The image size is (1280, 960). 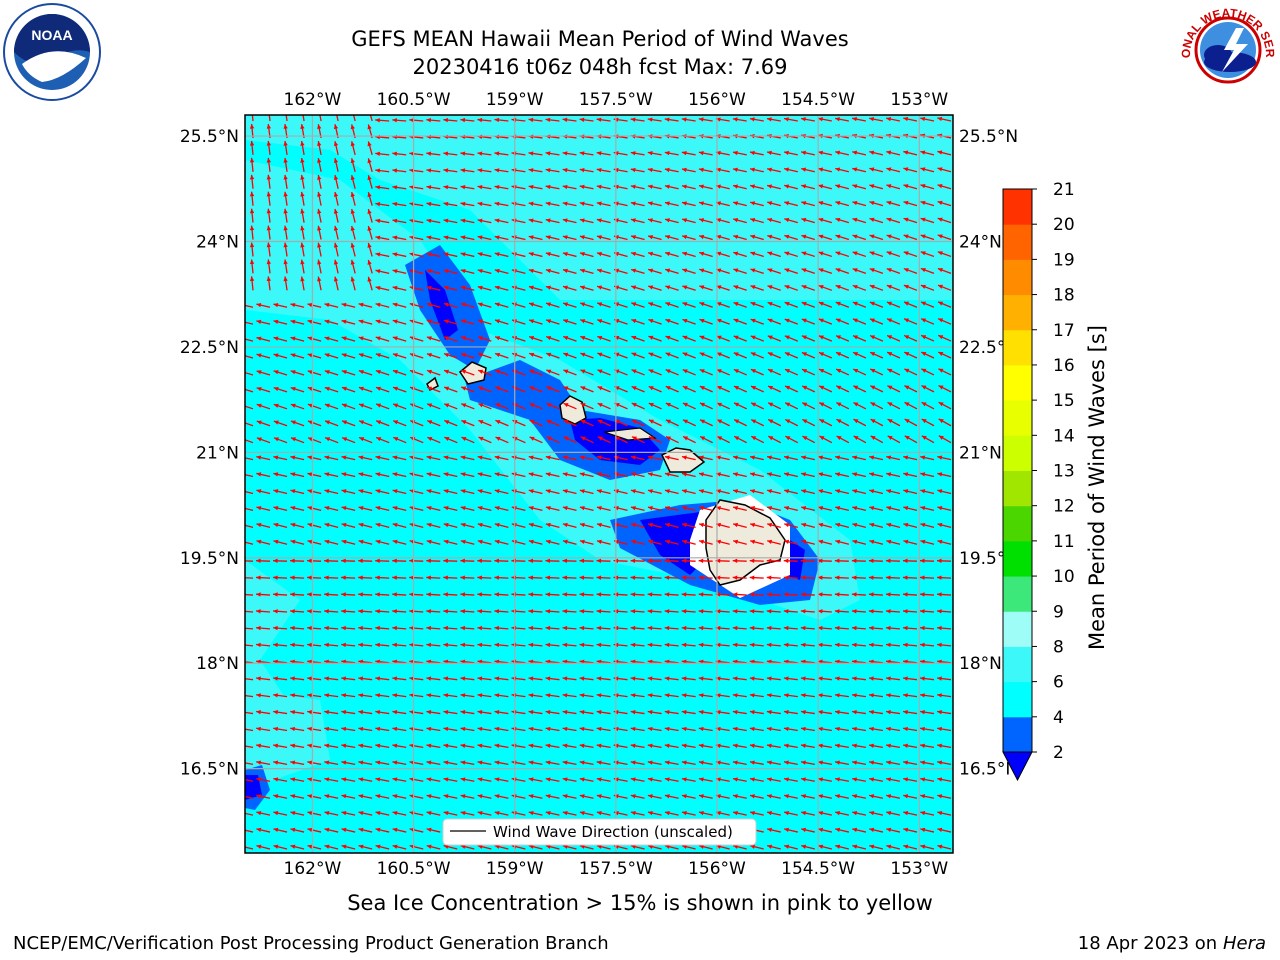 I want to click on lat-label-right: 24°N, so click(x=980, y=243).